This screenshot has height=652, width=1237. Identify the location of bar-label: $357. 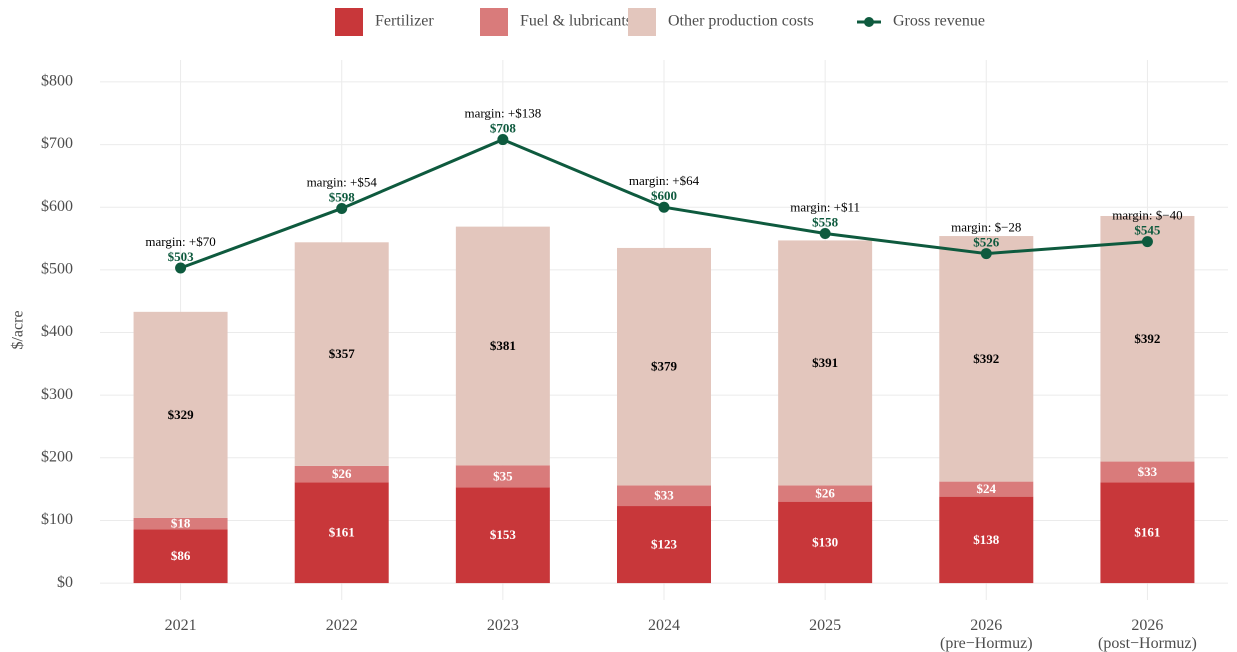
(342, 353).